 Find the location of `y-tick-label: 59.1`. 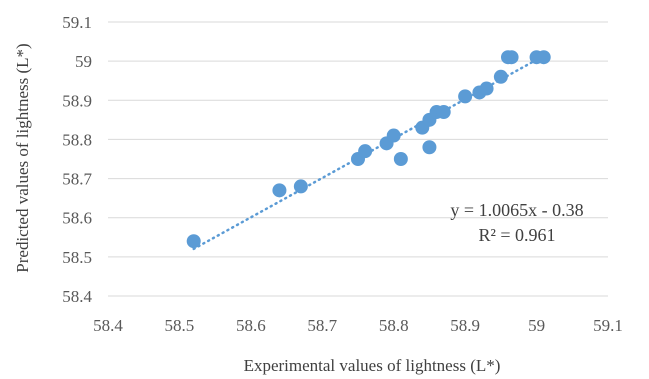

y-tick-label: 59.1 is located at coordinates (77, 22).